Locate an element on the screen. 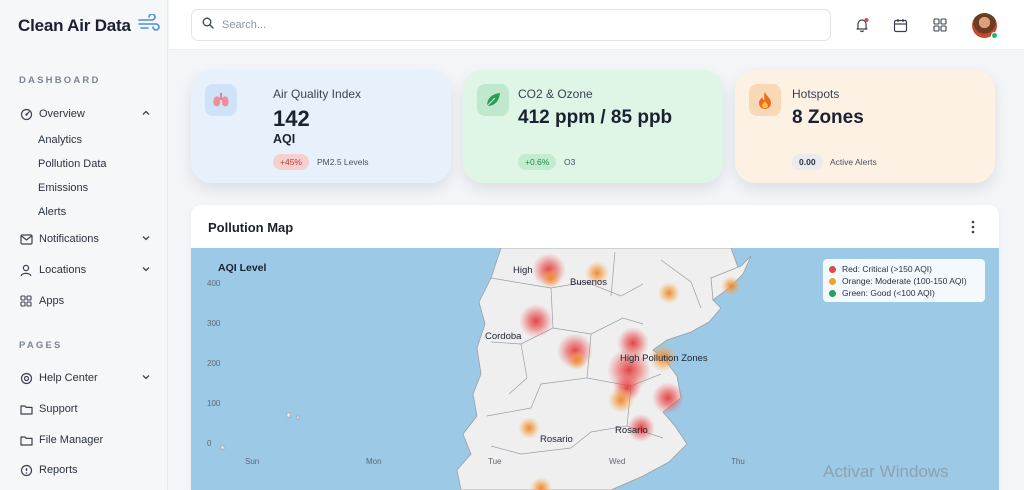 The image size is (1024, 490). windows-activation-watermark: Activar Windows is located at coordinates (886, 471).